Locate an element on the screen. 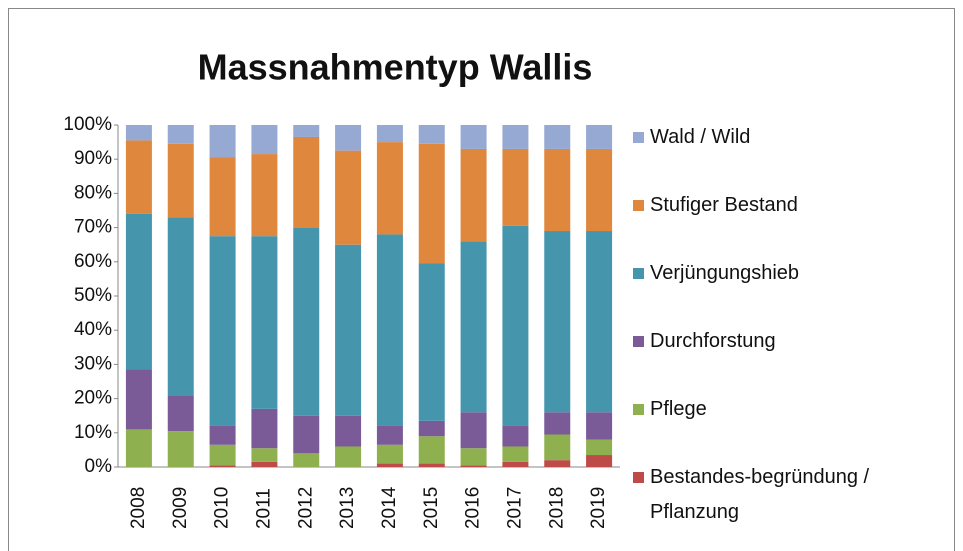  y-tick-label: 100% is located at coordinates (87, 124).